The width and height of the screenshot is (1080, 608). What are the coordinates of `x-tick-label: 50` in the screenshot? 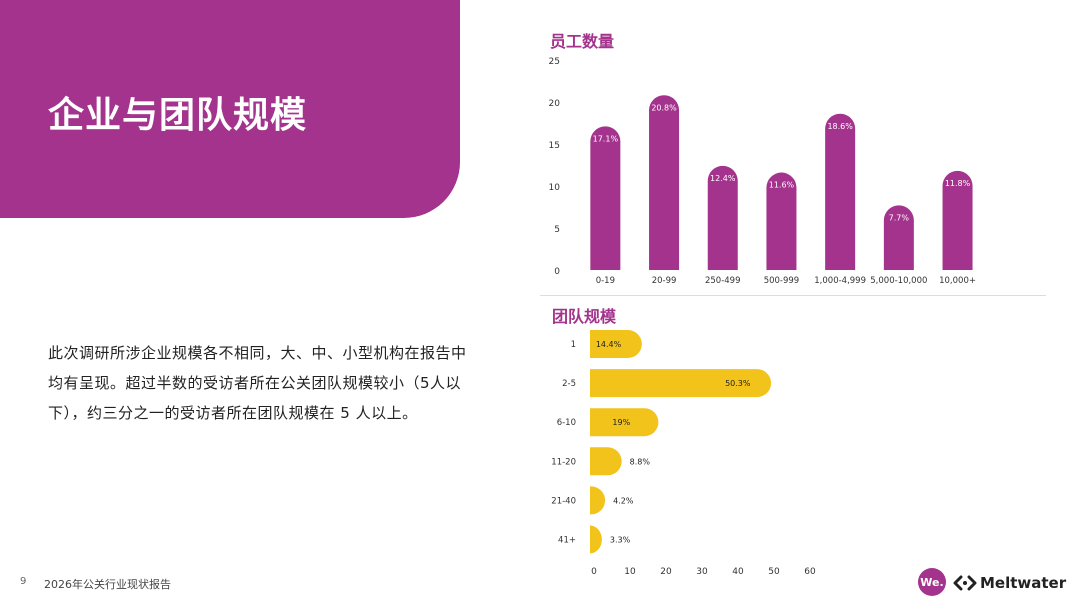 It's located at (774, 572).